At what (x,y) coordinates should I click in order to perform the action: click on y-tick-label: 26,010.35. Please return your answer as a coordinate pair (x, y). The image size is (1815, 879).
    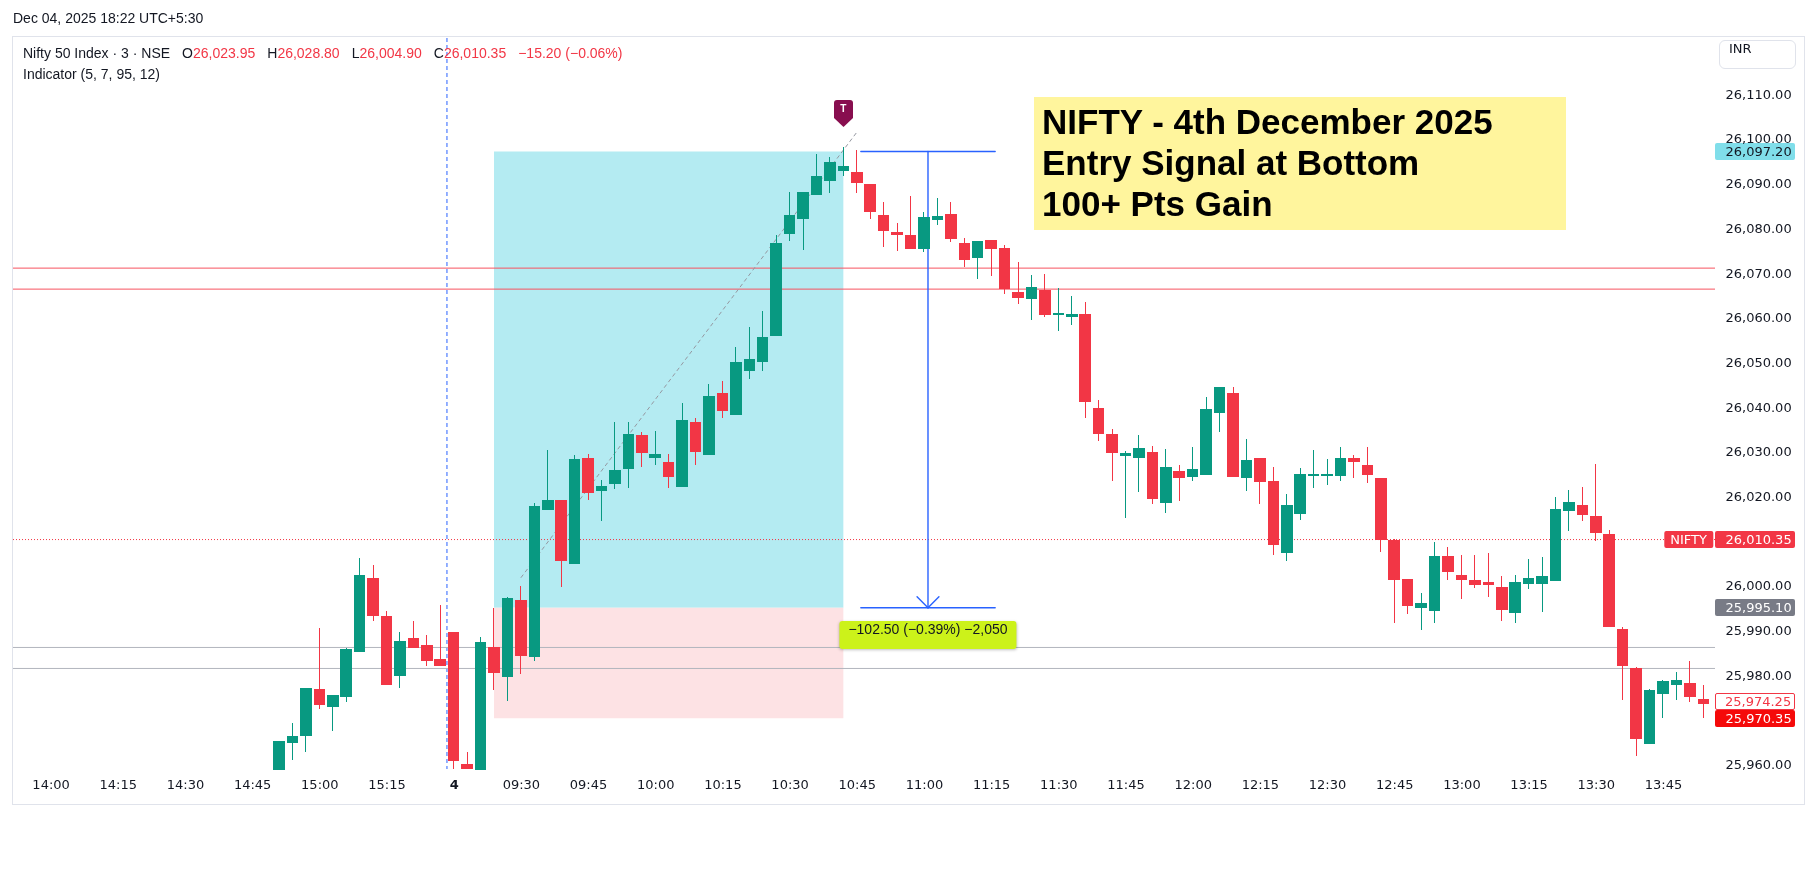
    Looking at the image, I should click on (1758, 540).